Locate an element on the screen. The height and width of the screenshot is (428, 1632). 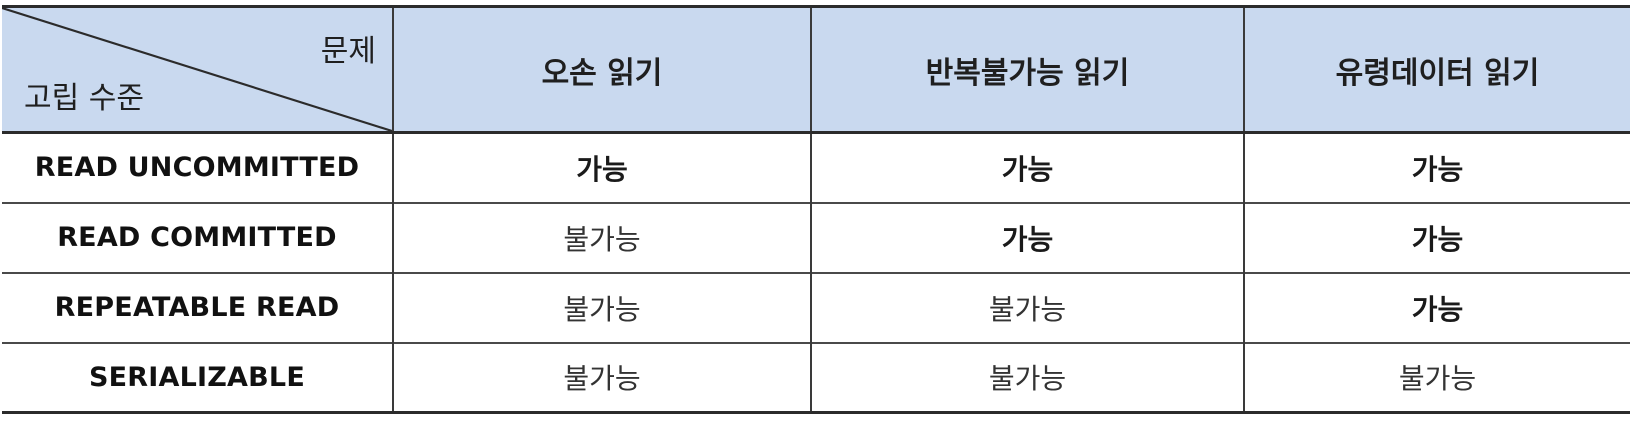
row-label-read-committed: READ COMMITTED is located at coordinates (198, 237).